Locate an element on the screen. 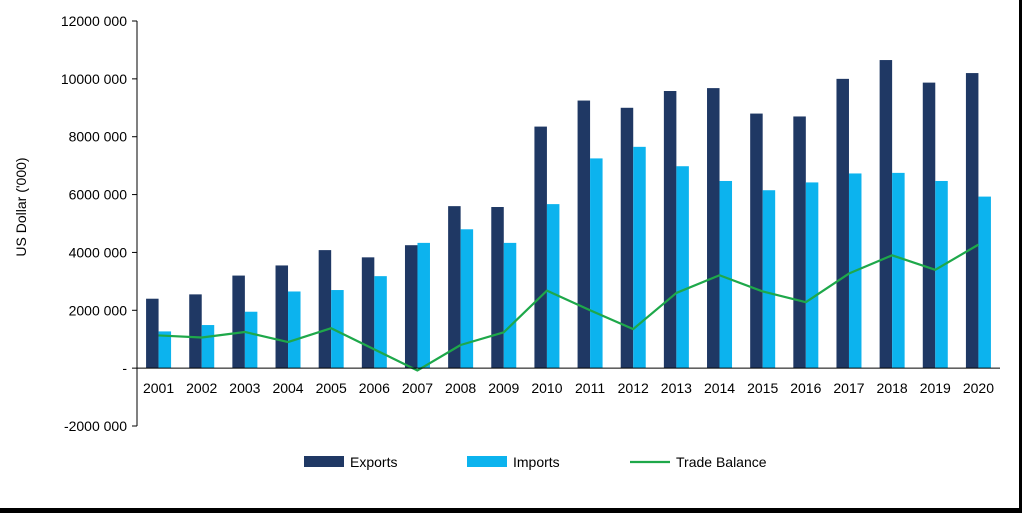 This screenshot has width=1022, height=513. x-tick-label: 2017 is located at coordinates (848, 388).